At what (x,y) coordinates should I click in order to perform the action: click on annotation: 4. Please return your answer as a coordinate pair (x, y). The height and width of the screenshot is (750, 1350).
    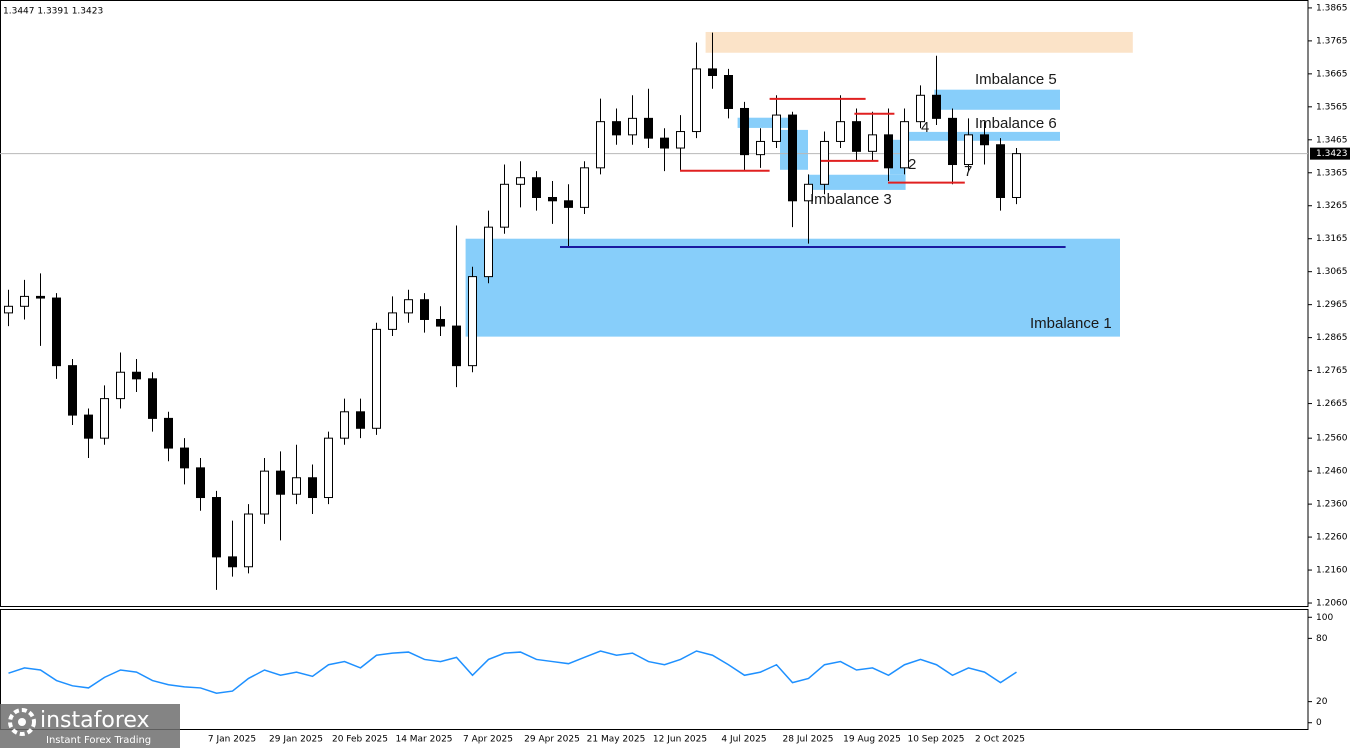
    Looking at the image, I should click on (925, 127).